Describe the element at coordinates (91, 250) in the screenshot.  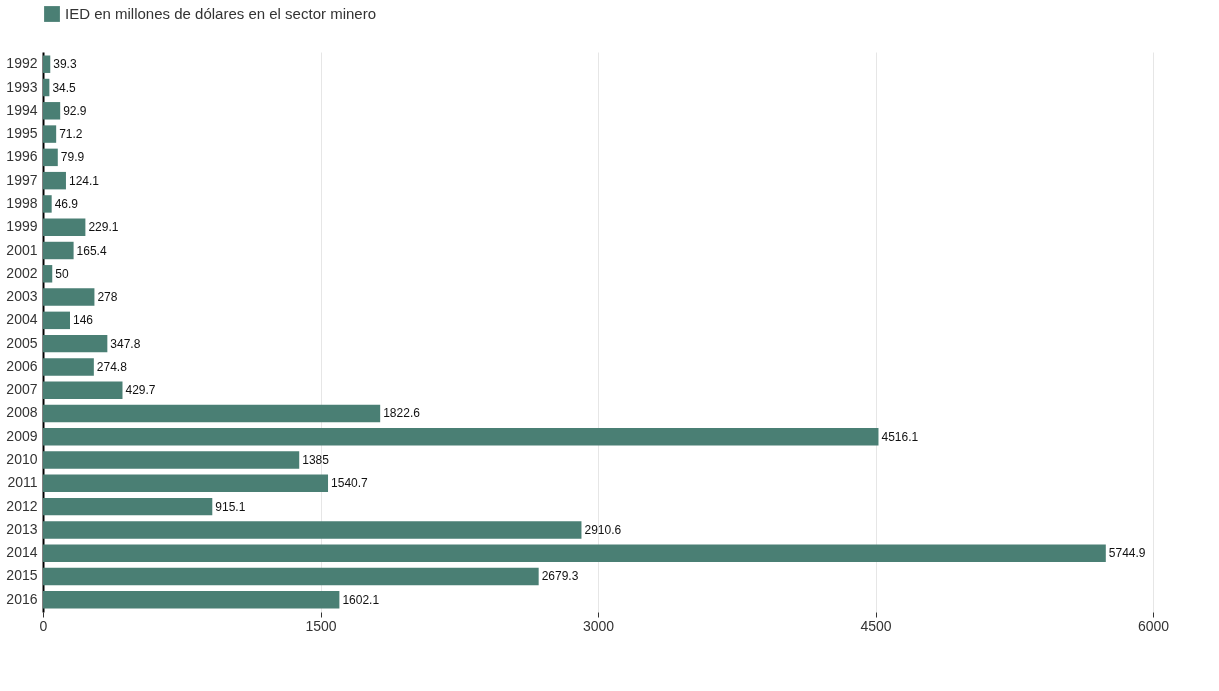
I see `data-label: 165.4` at that location.